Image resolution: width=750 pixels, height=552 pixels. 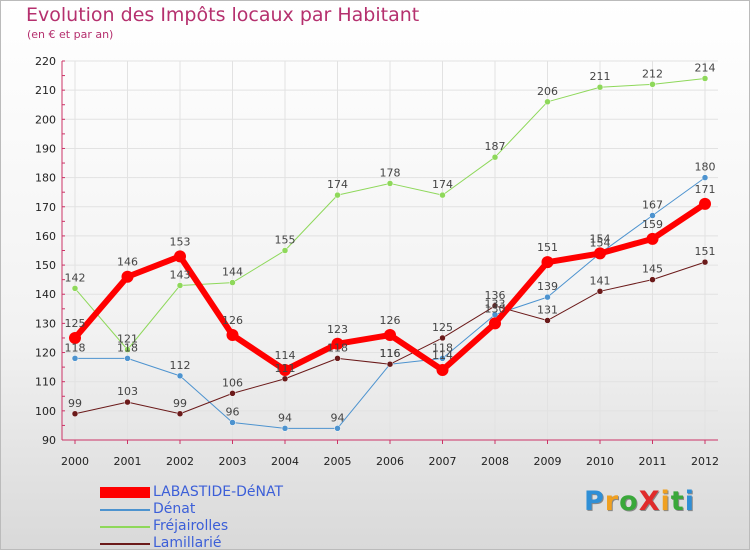 I want to click on data-label-fr-jairolles: 174, so click(x=337, y=184).